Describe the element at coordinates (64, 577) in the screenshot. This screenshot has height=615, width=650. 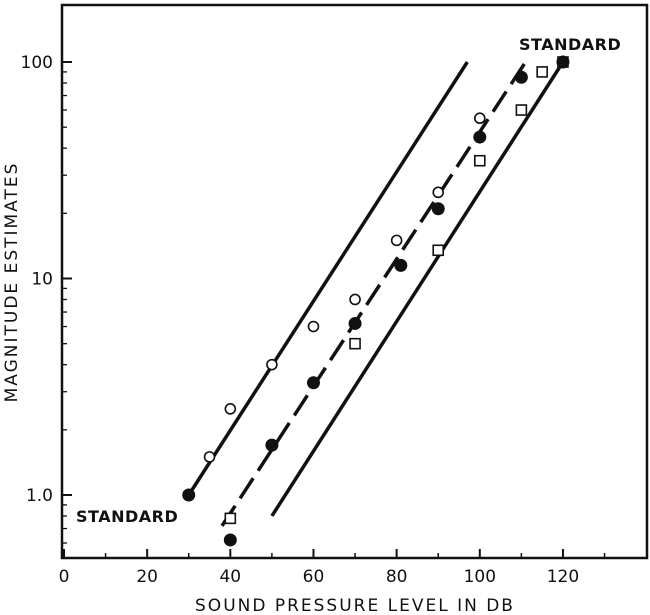
I see `x-tick-label-0: 0` at that location.